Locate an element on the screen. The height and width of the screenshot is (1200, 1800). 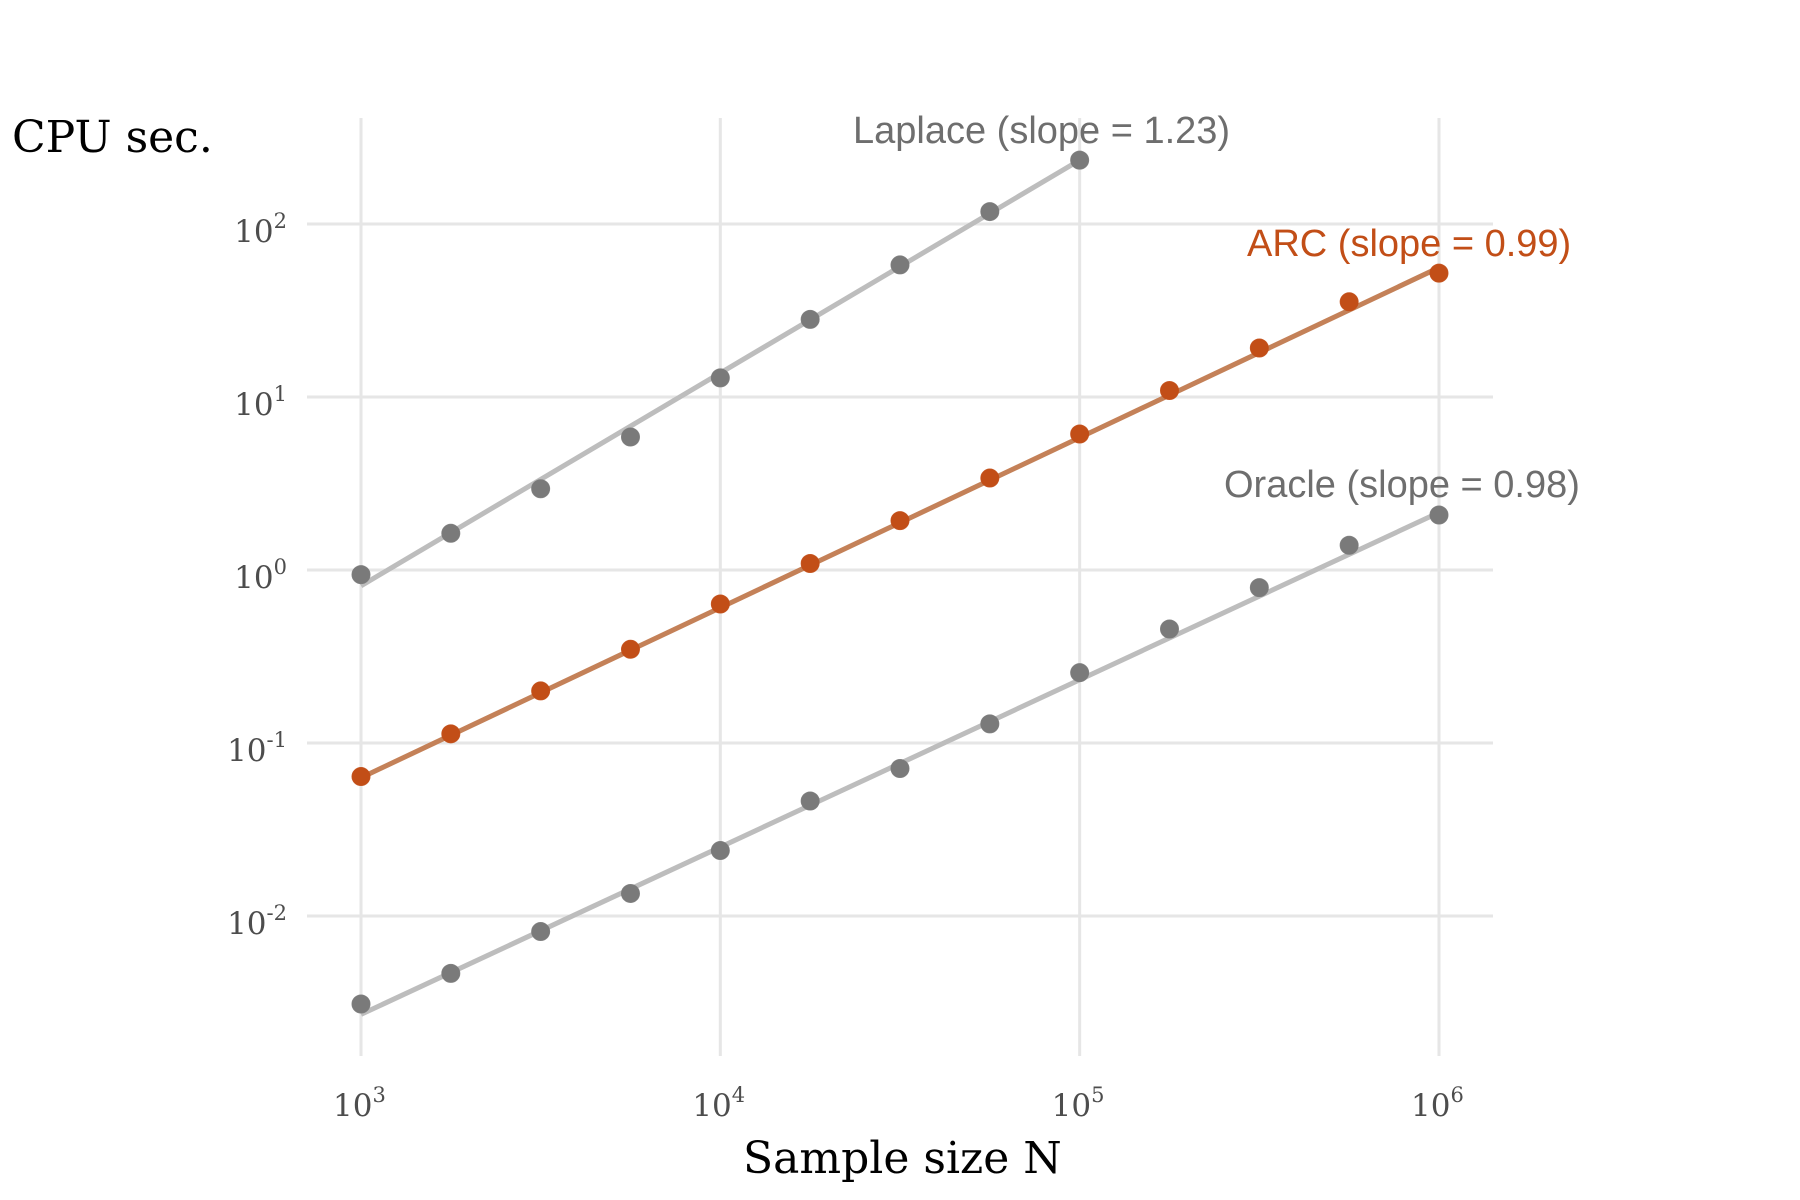
y-axis-ticks: 10⁻² 10⁻¹ 10⁰ 10¹ 10² is located at coordinates (257, 575).